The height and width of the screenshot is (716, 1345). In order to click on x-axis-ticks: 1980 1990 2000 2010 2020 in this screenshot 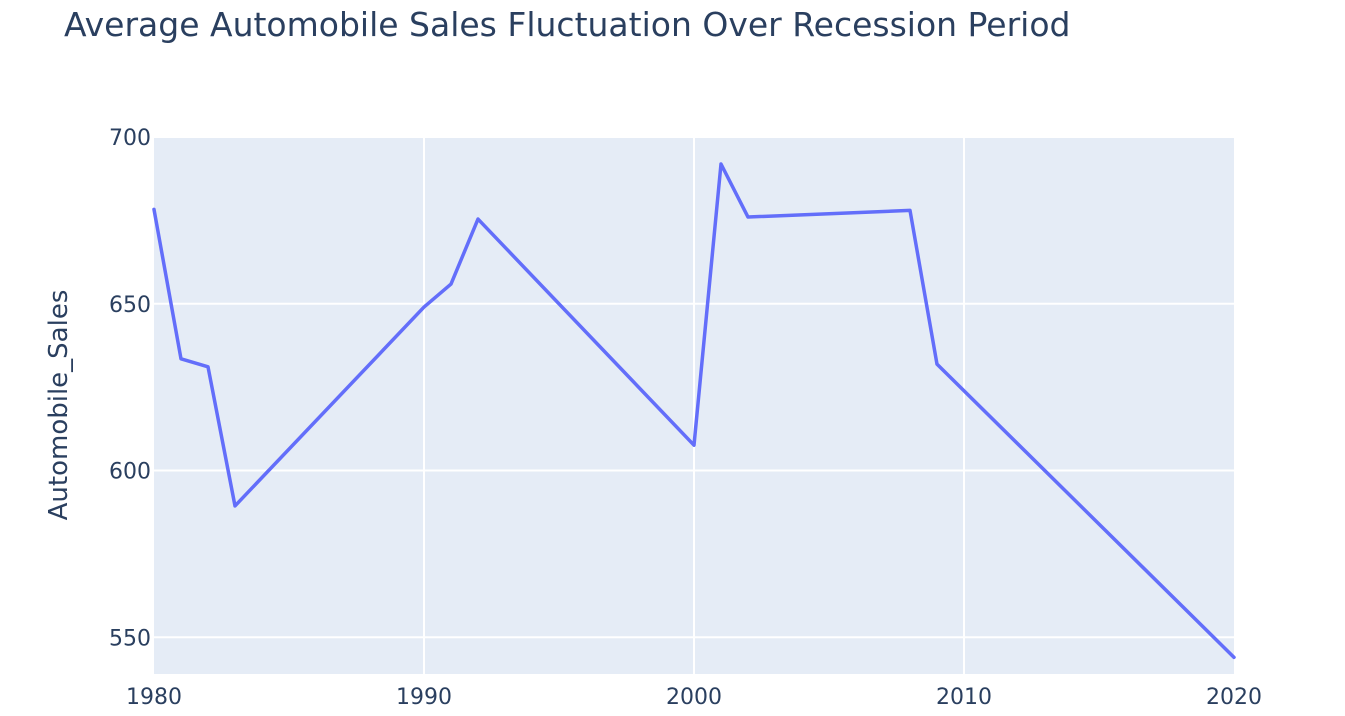, I will do `click(694, 697)`.